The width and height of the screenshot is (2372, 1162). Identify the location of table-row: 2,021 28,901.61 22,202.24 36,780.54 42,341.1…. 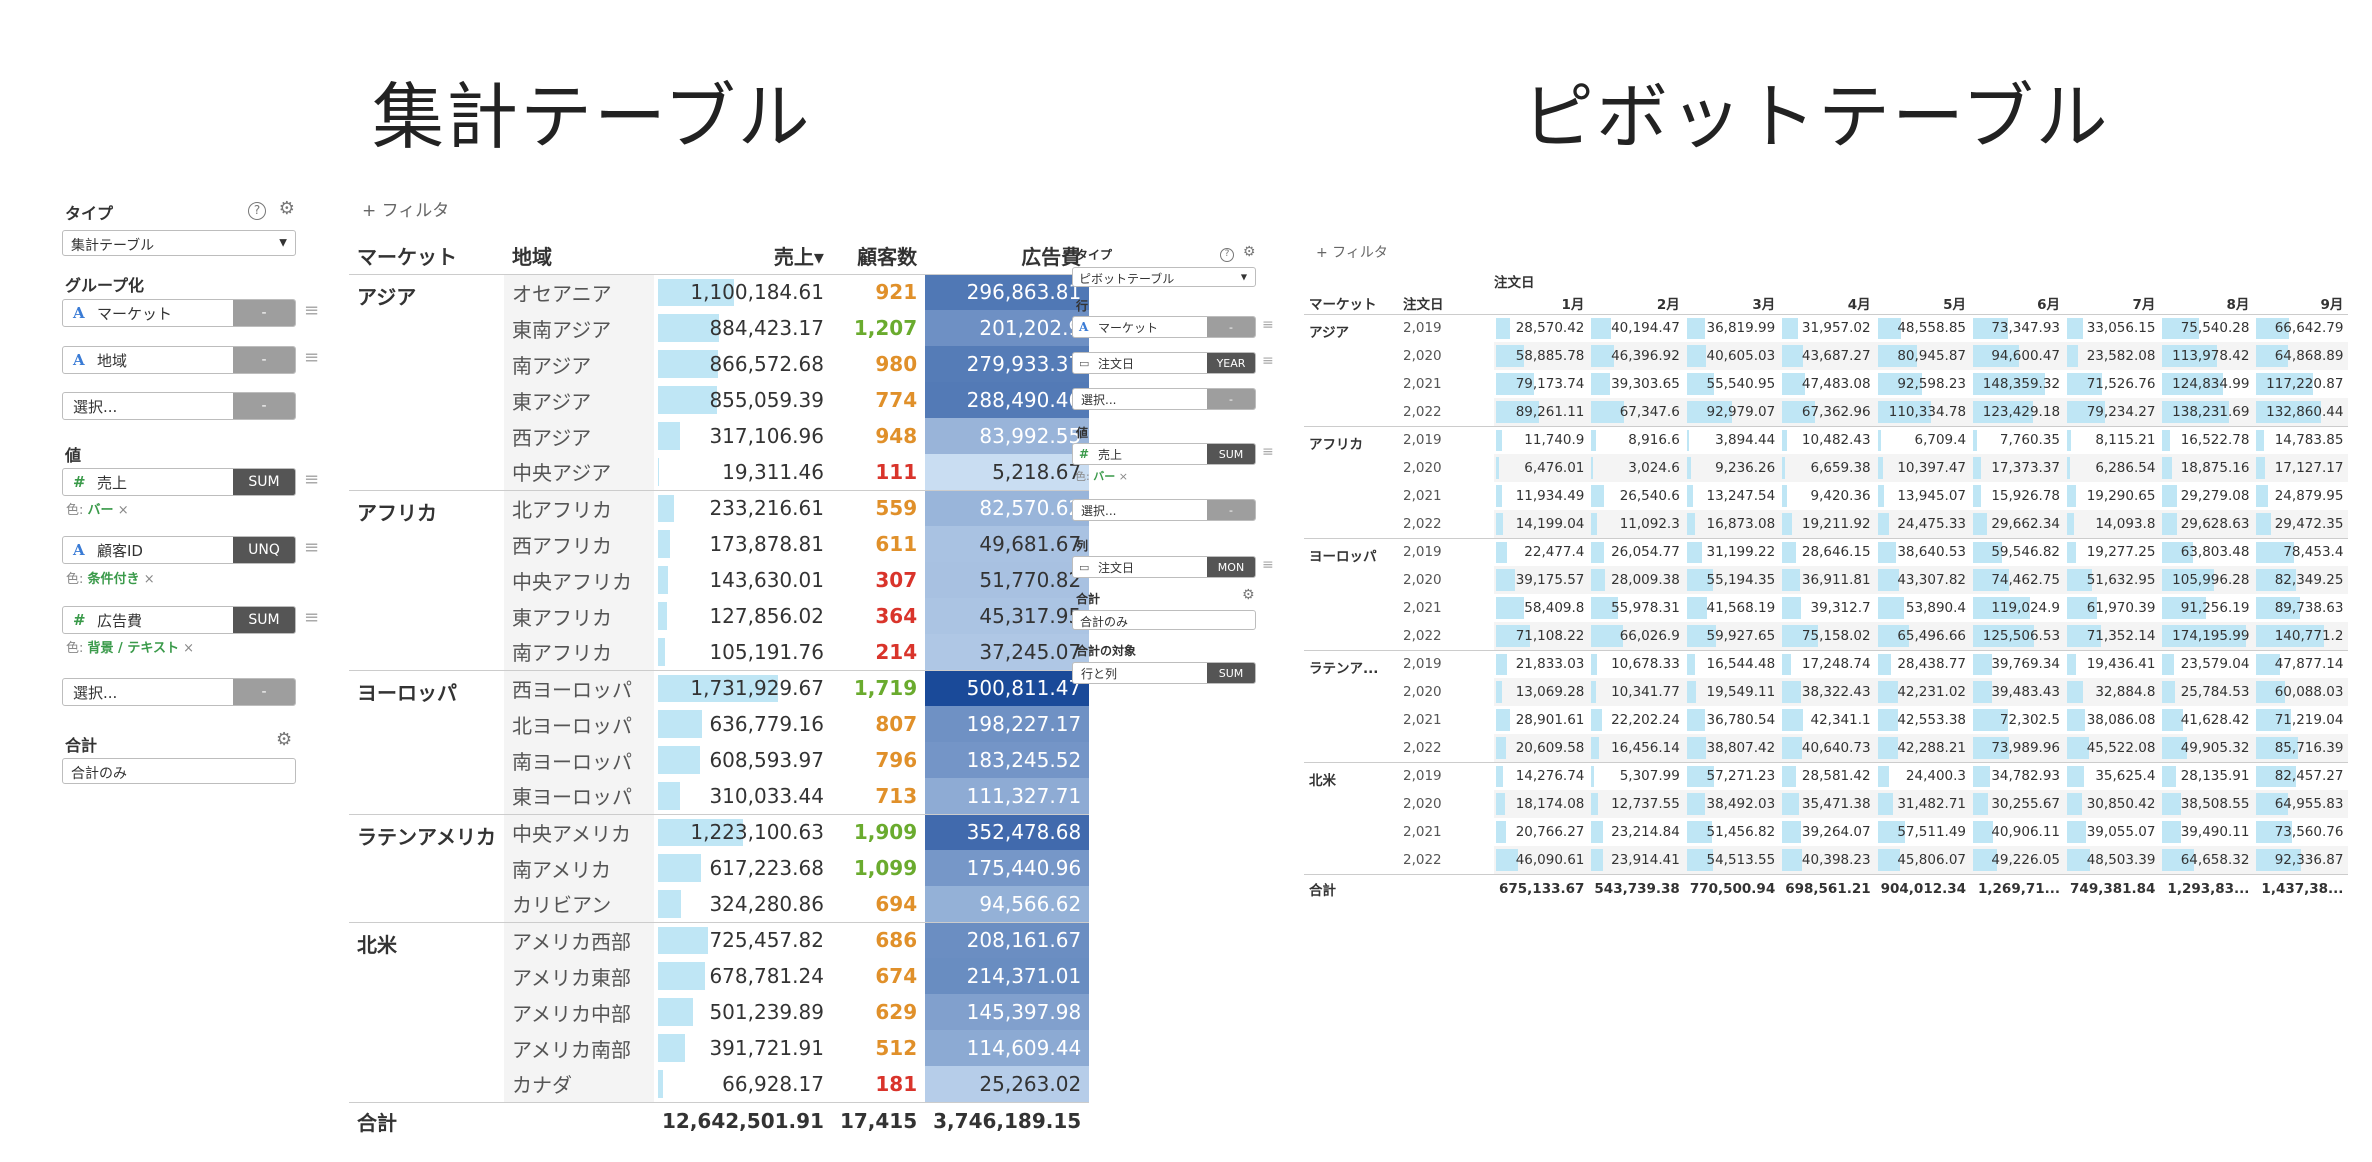
(1826, 720).